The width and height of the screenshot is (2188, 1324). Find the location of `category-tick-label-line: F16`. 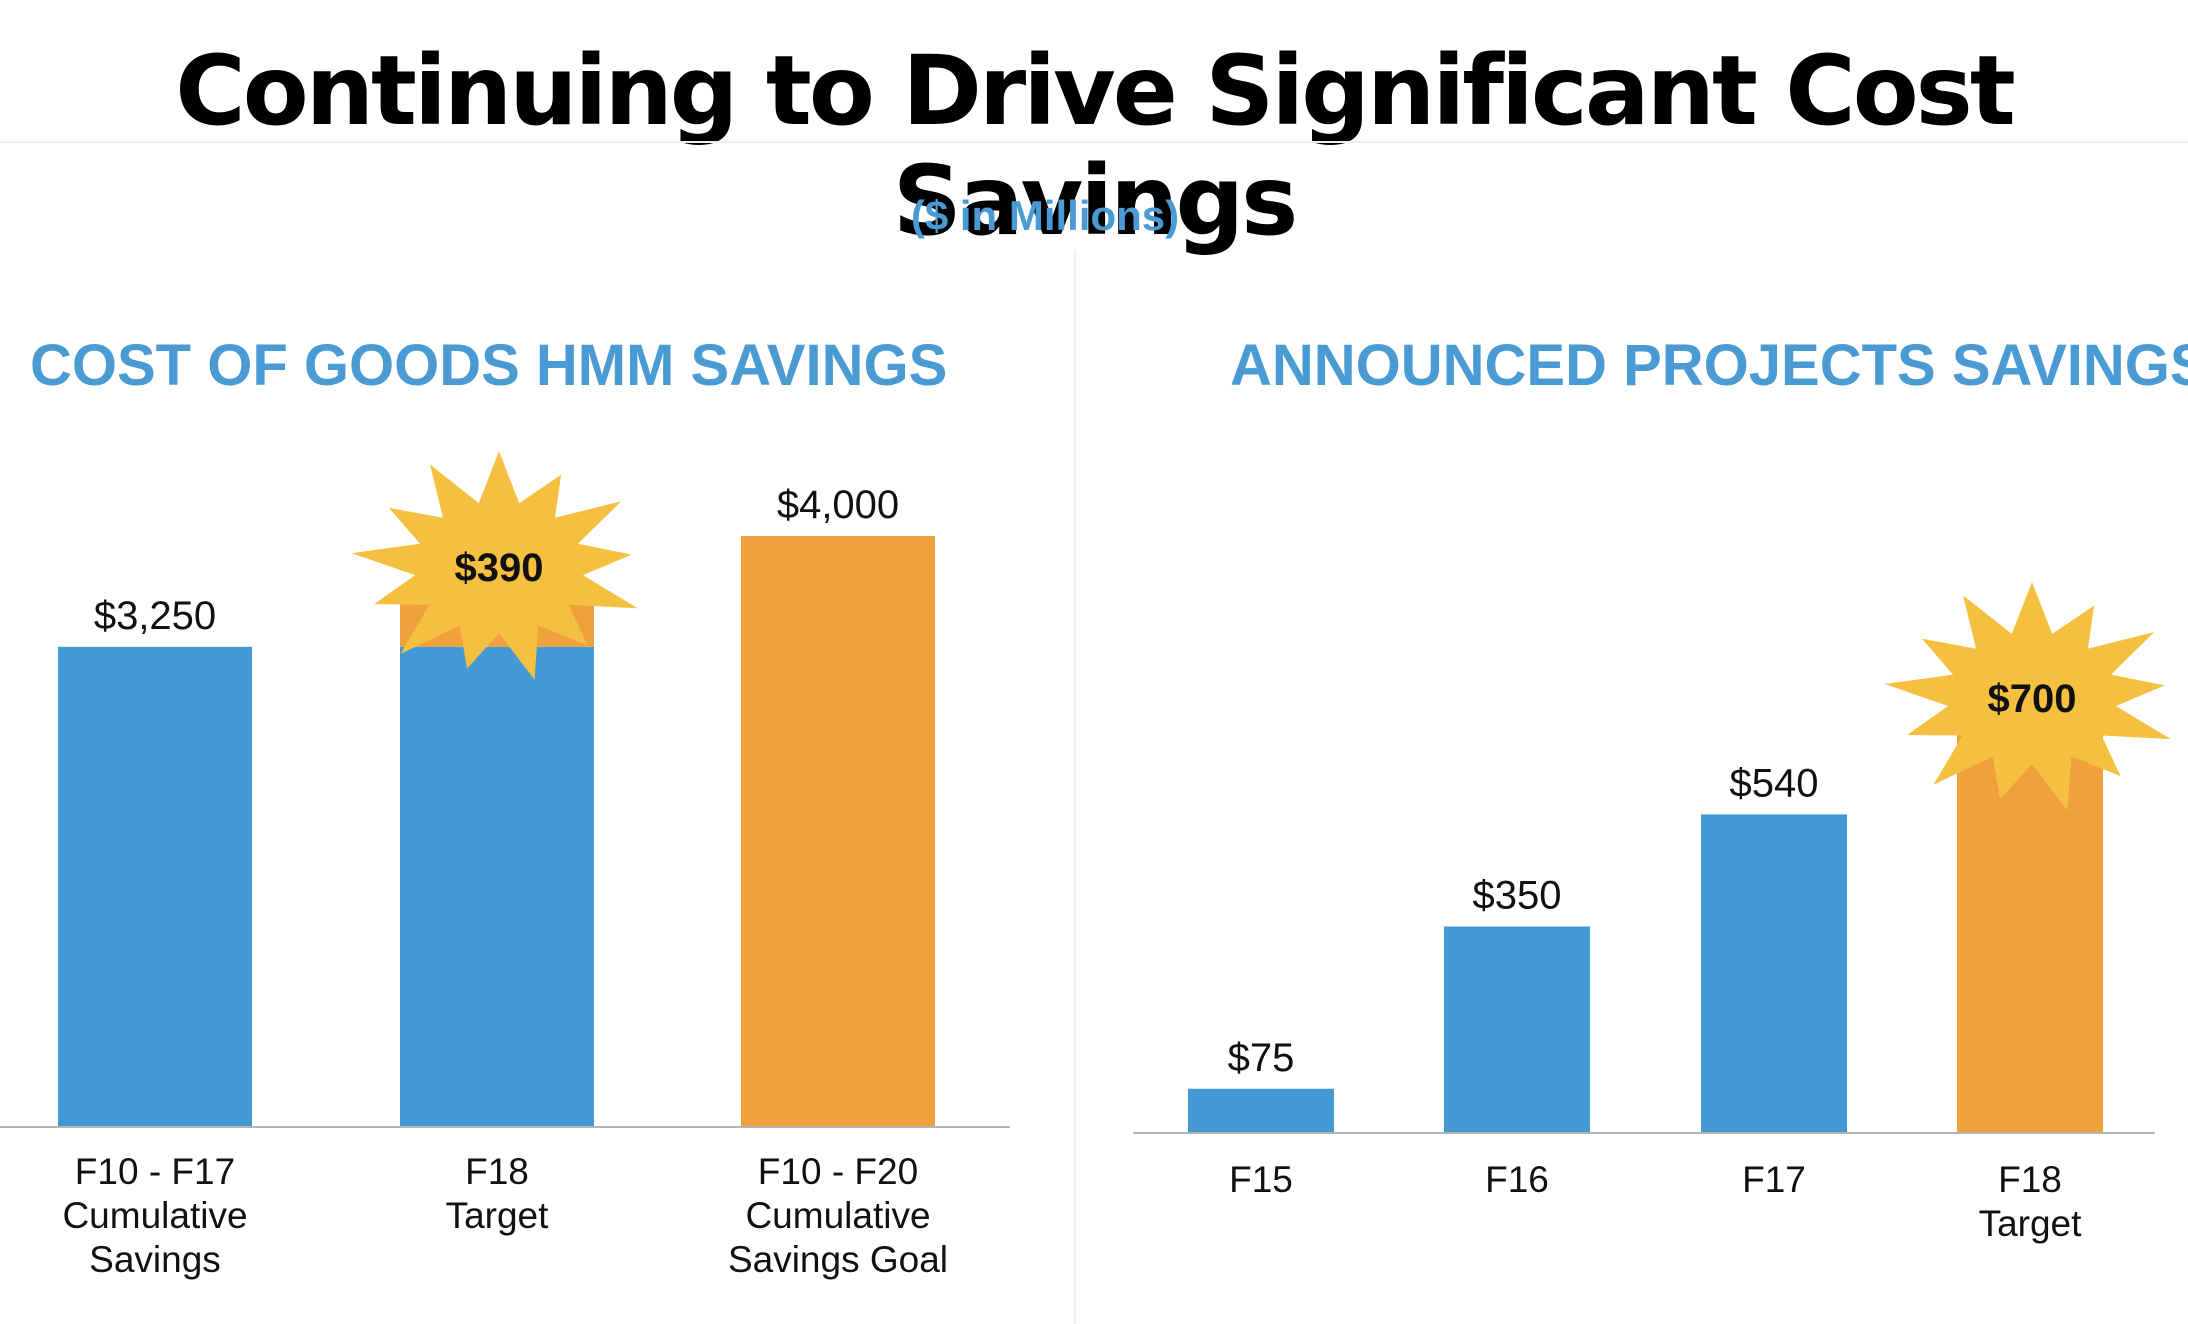

category-tick-label-line: F16 is located at coordinates (1517, 1179).